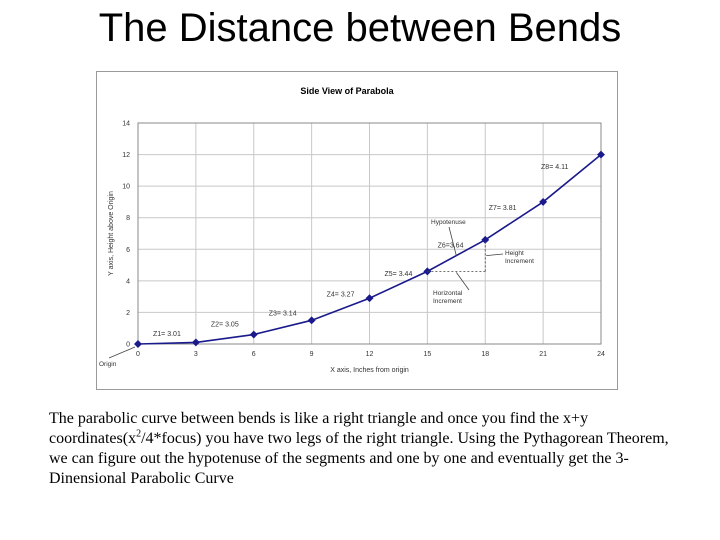 The image size is (720, 540). Describe the element at coordinates (128, 218) in the screenshot. I see `y-tick-label: 8` at that location.